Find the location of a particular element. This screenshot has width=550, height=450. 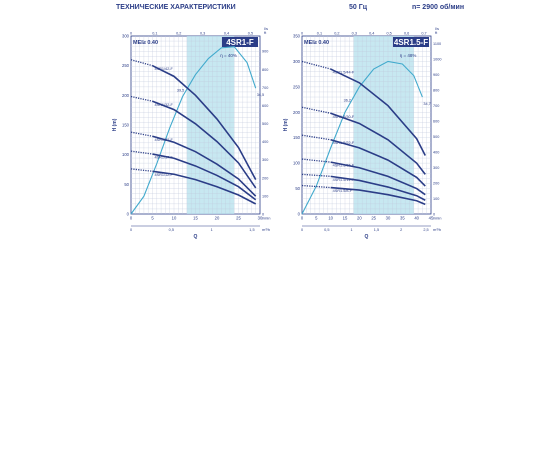

right-tick-label: 1100 is located at coordinates (437, 44).